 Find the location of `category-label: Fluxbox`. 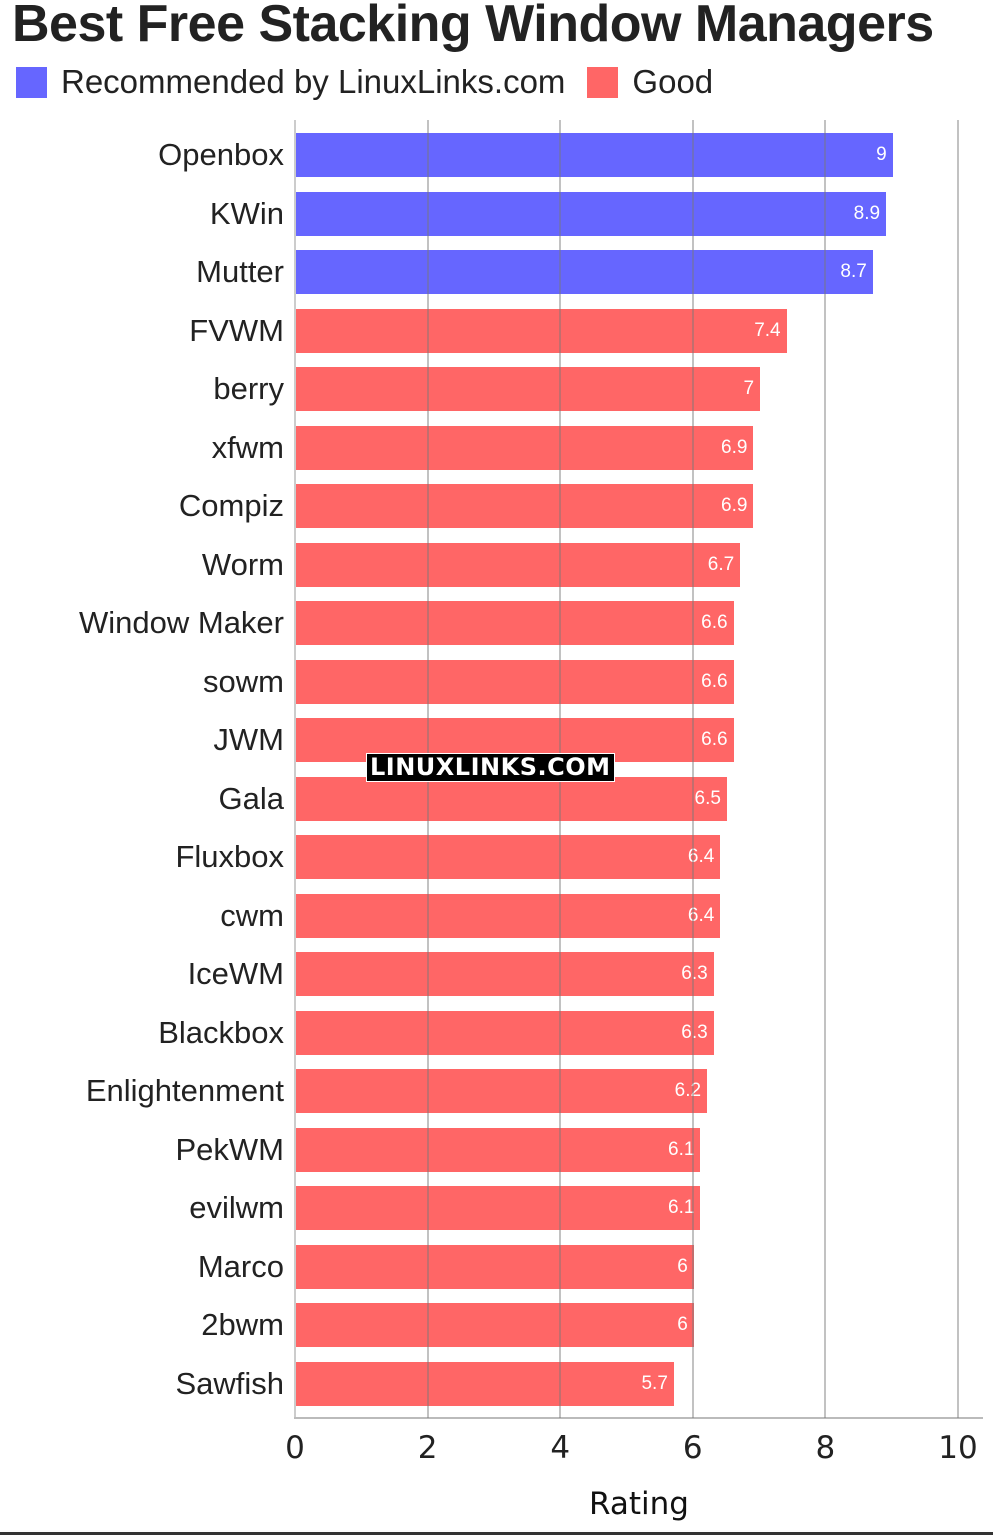

category-label: Fluxbox is located at coordinates (229, 857).